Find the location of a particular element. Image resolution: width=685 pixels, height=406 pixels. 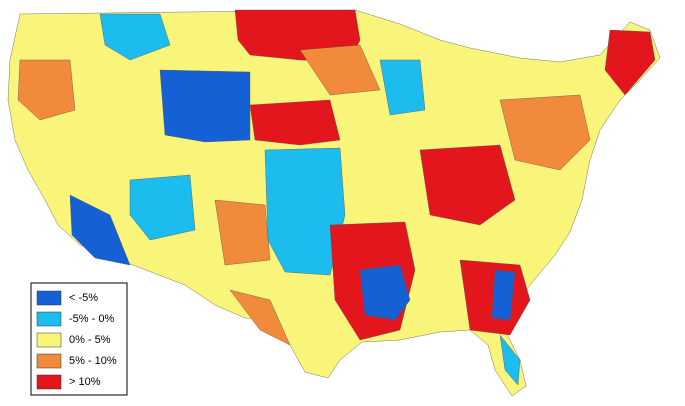

legend-label: < -5% is located at coordinates (83, 298).